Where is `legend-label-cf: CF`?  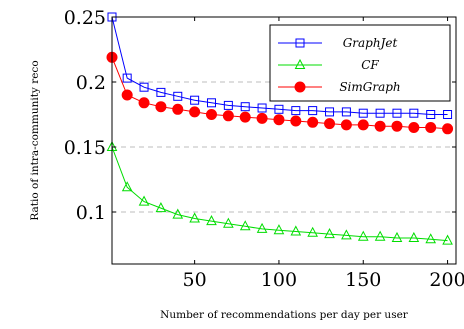 legend-label-cf: CF is located at coordinates (370, 65).